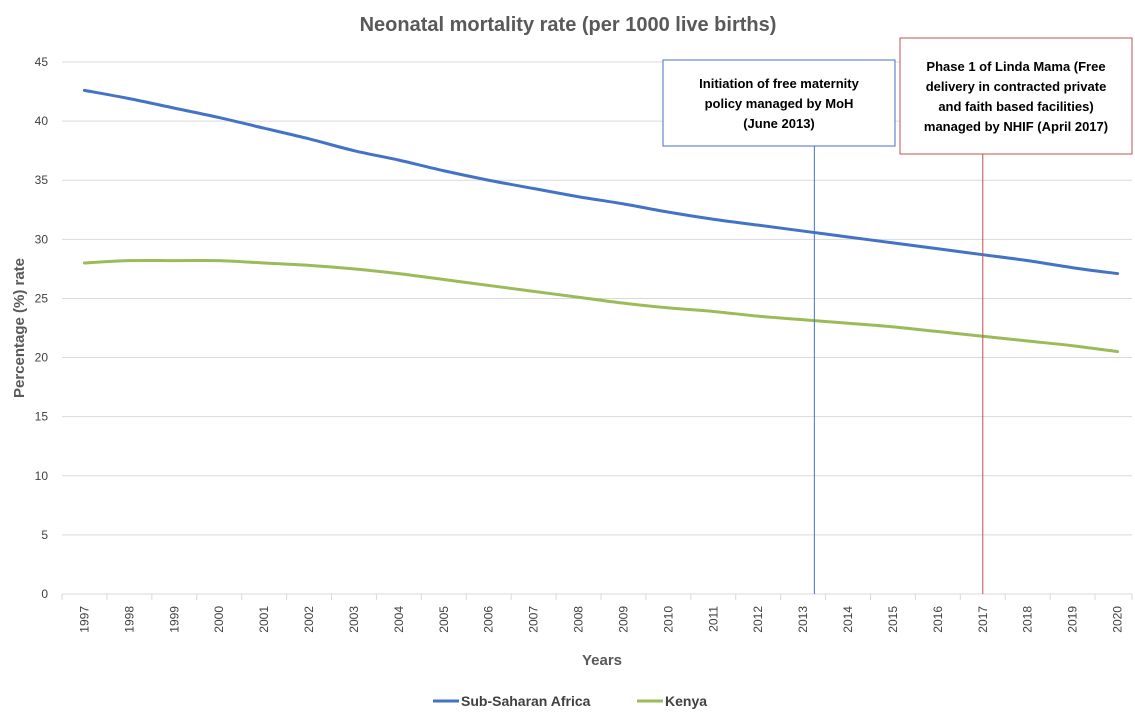 The image size is (1135, 718). What do you see at coordinates (42, 121) in the screenshot?
I see `y-tick-label: 40` at bounding box center [42, 121].